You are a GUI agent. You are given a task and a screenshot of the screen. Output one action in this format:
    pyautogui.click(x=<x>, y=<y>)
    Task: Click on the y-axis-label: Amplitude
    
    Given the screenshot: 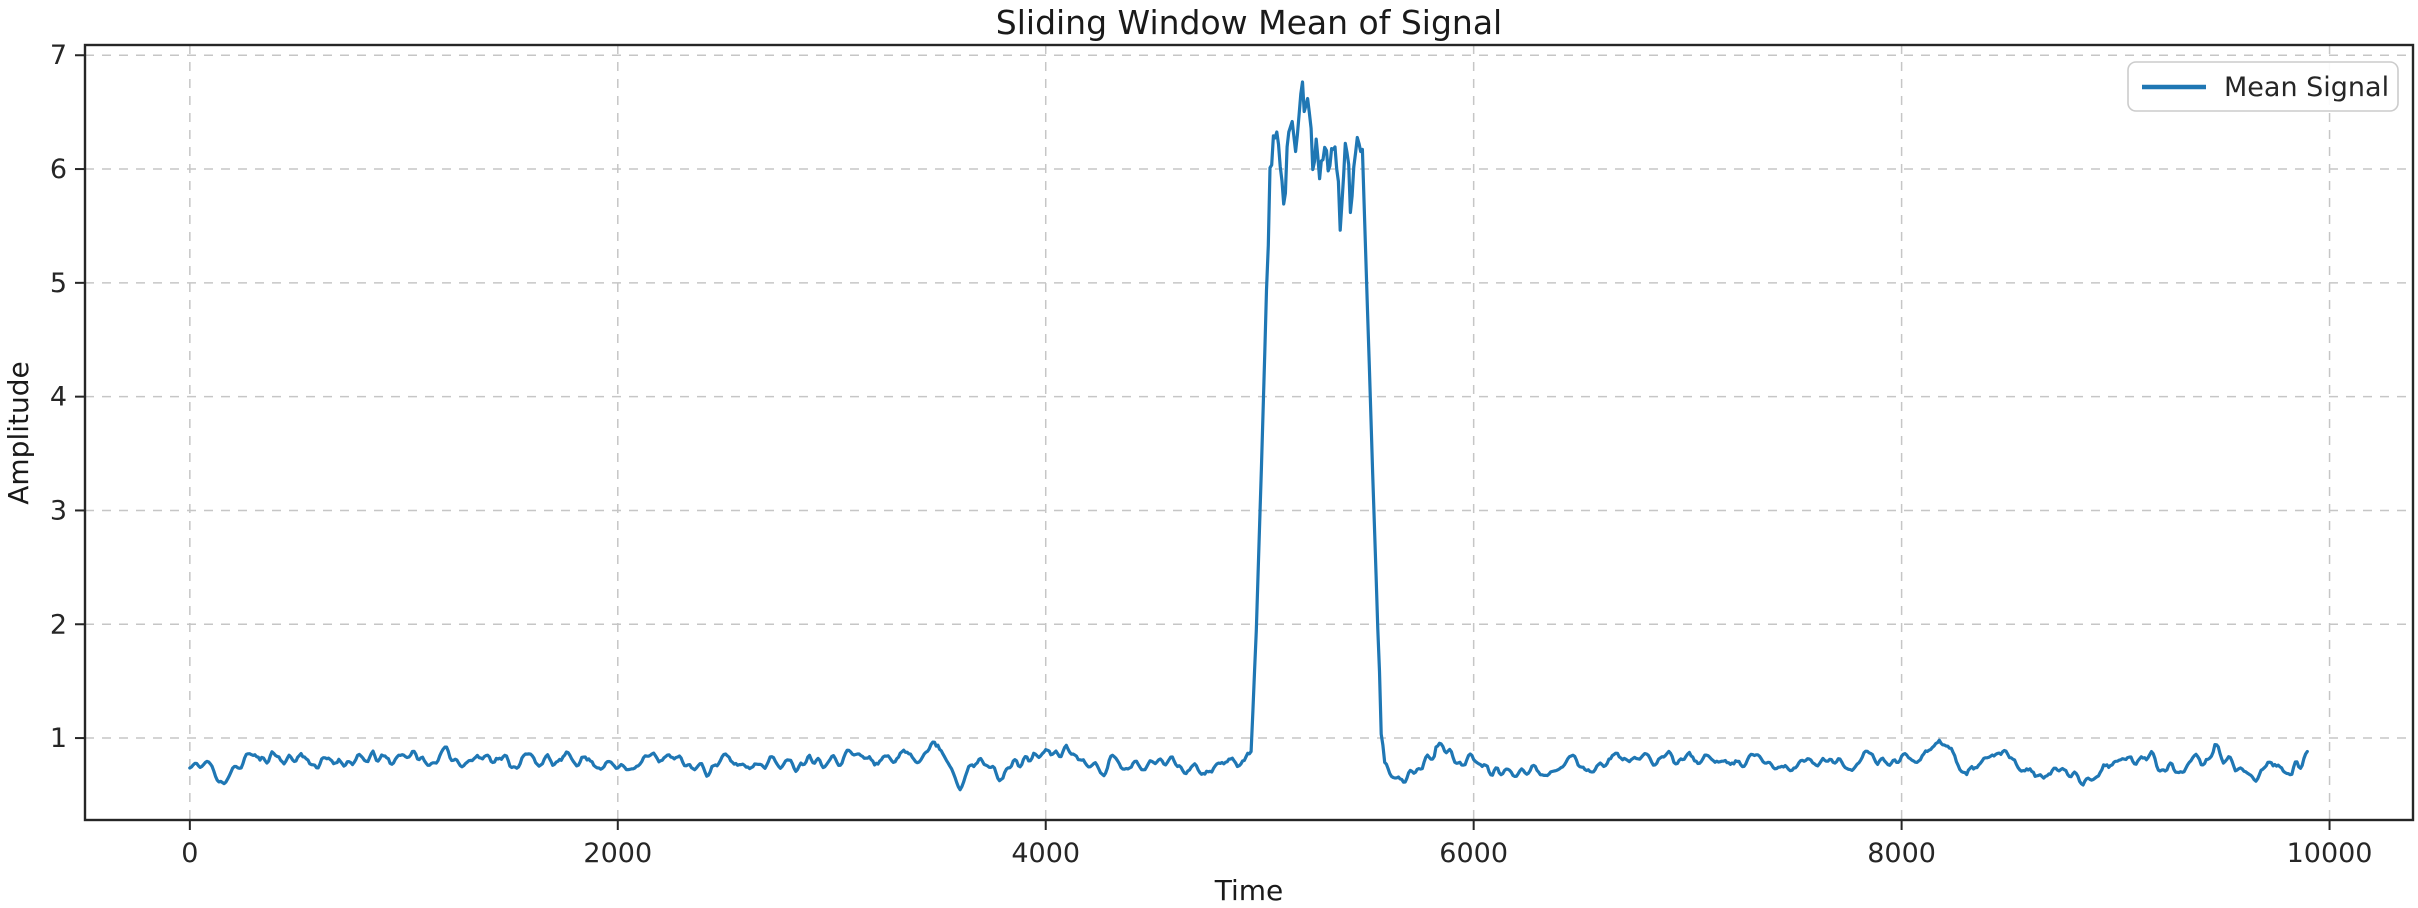 What is the action you would take?
    pyautogui.click(x=18, y=433)
    